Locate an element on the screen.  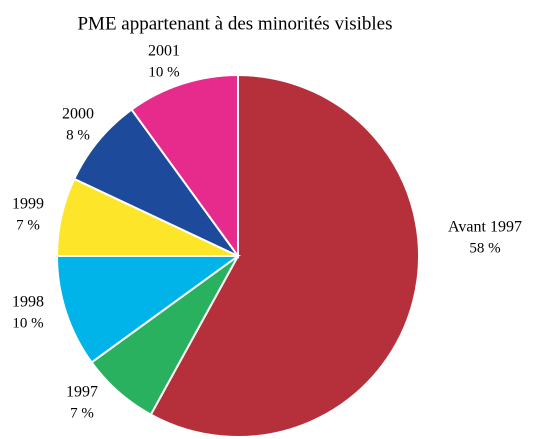
slice-label: 2001 is located at coordinates (164, 51).